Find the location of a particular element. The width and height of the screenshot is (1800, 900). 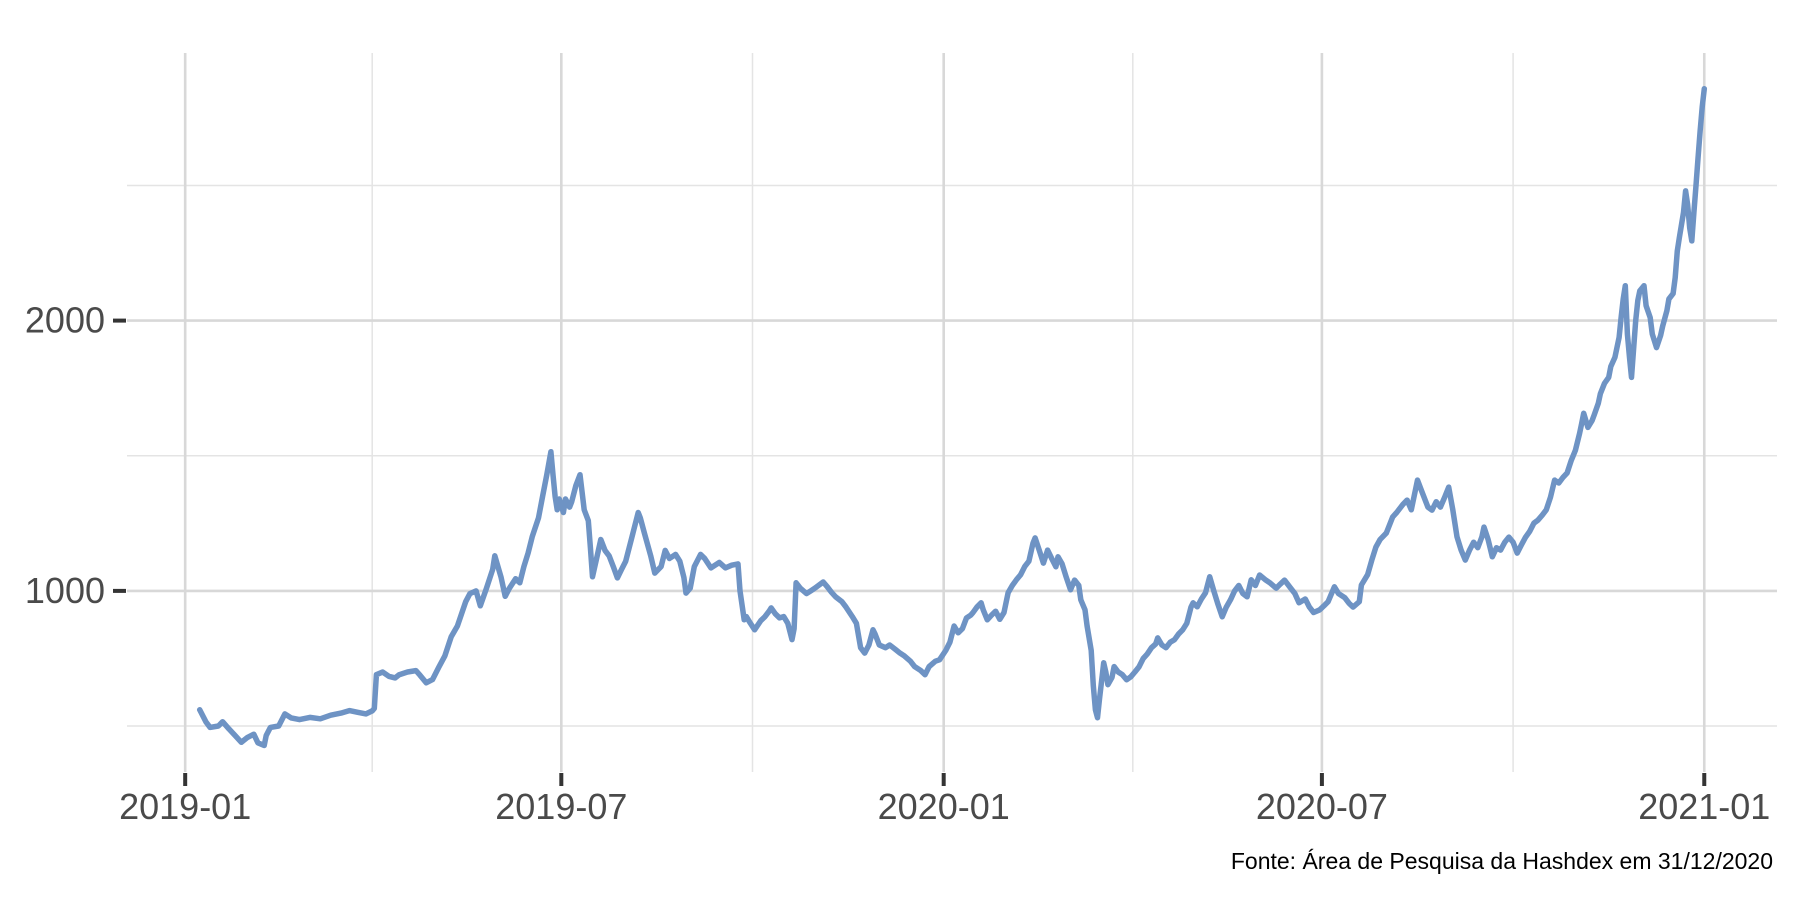

x-axis-tick-label: 2020-01 is located at coordinates (944, 806).